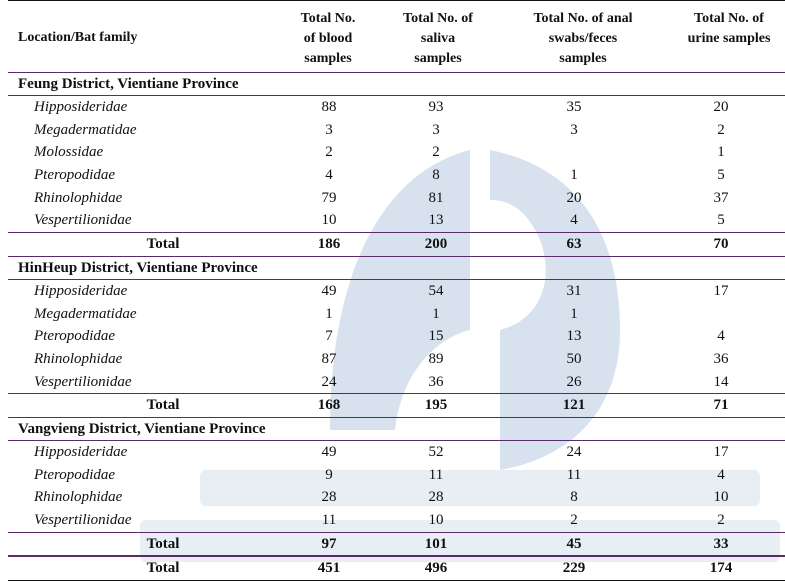 This screenshot has height=582, width=785. I want to click on header-location: Location/Bat family, so click(78, 37).